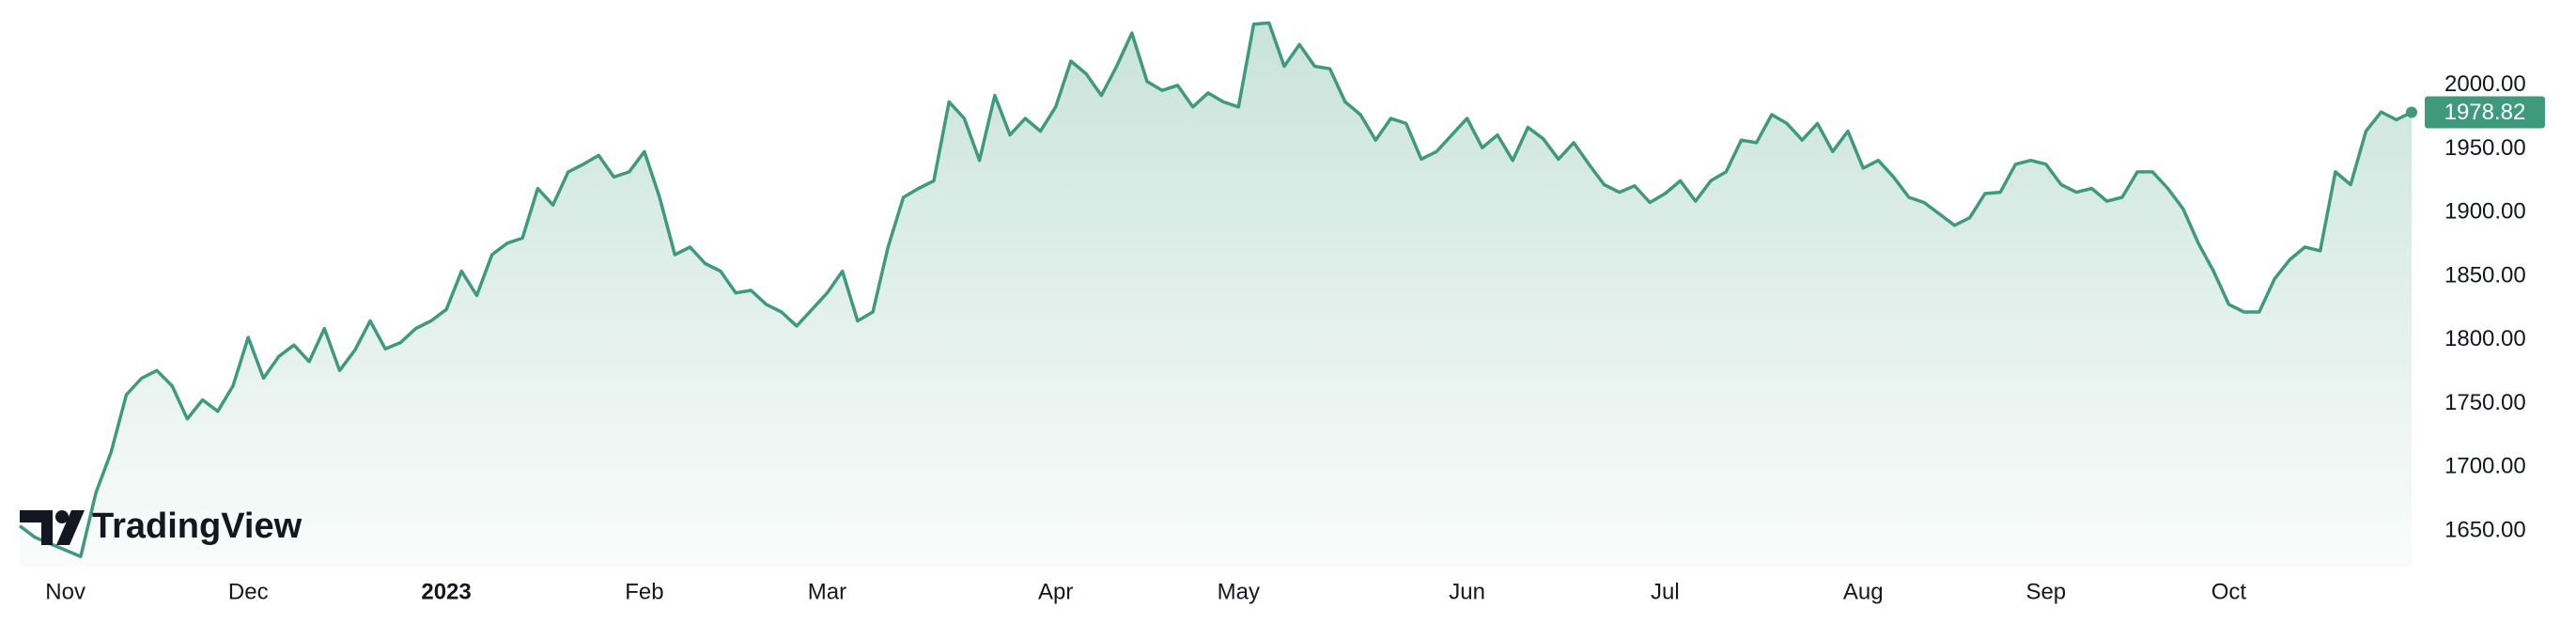 The image size is (2576, 639). I want to click on x-tick-label: Nov, so click(65, 591).